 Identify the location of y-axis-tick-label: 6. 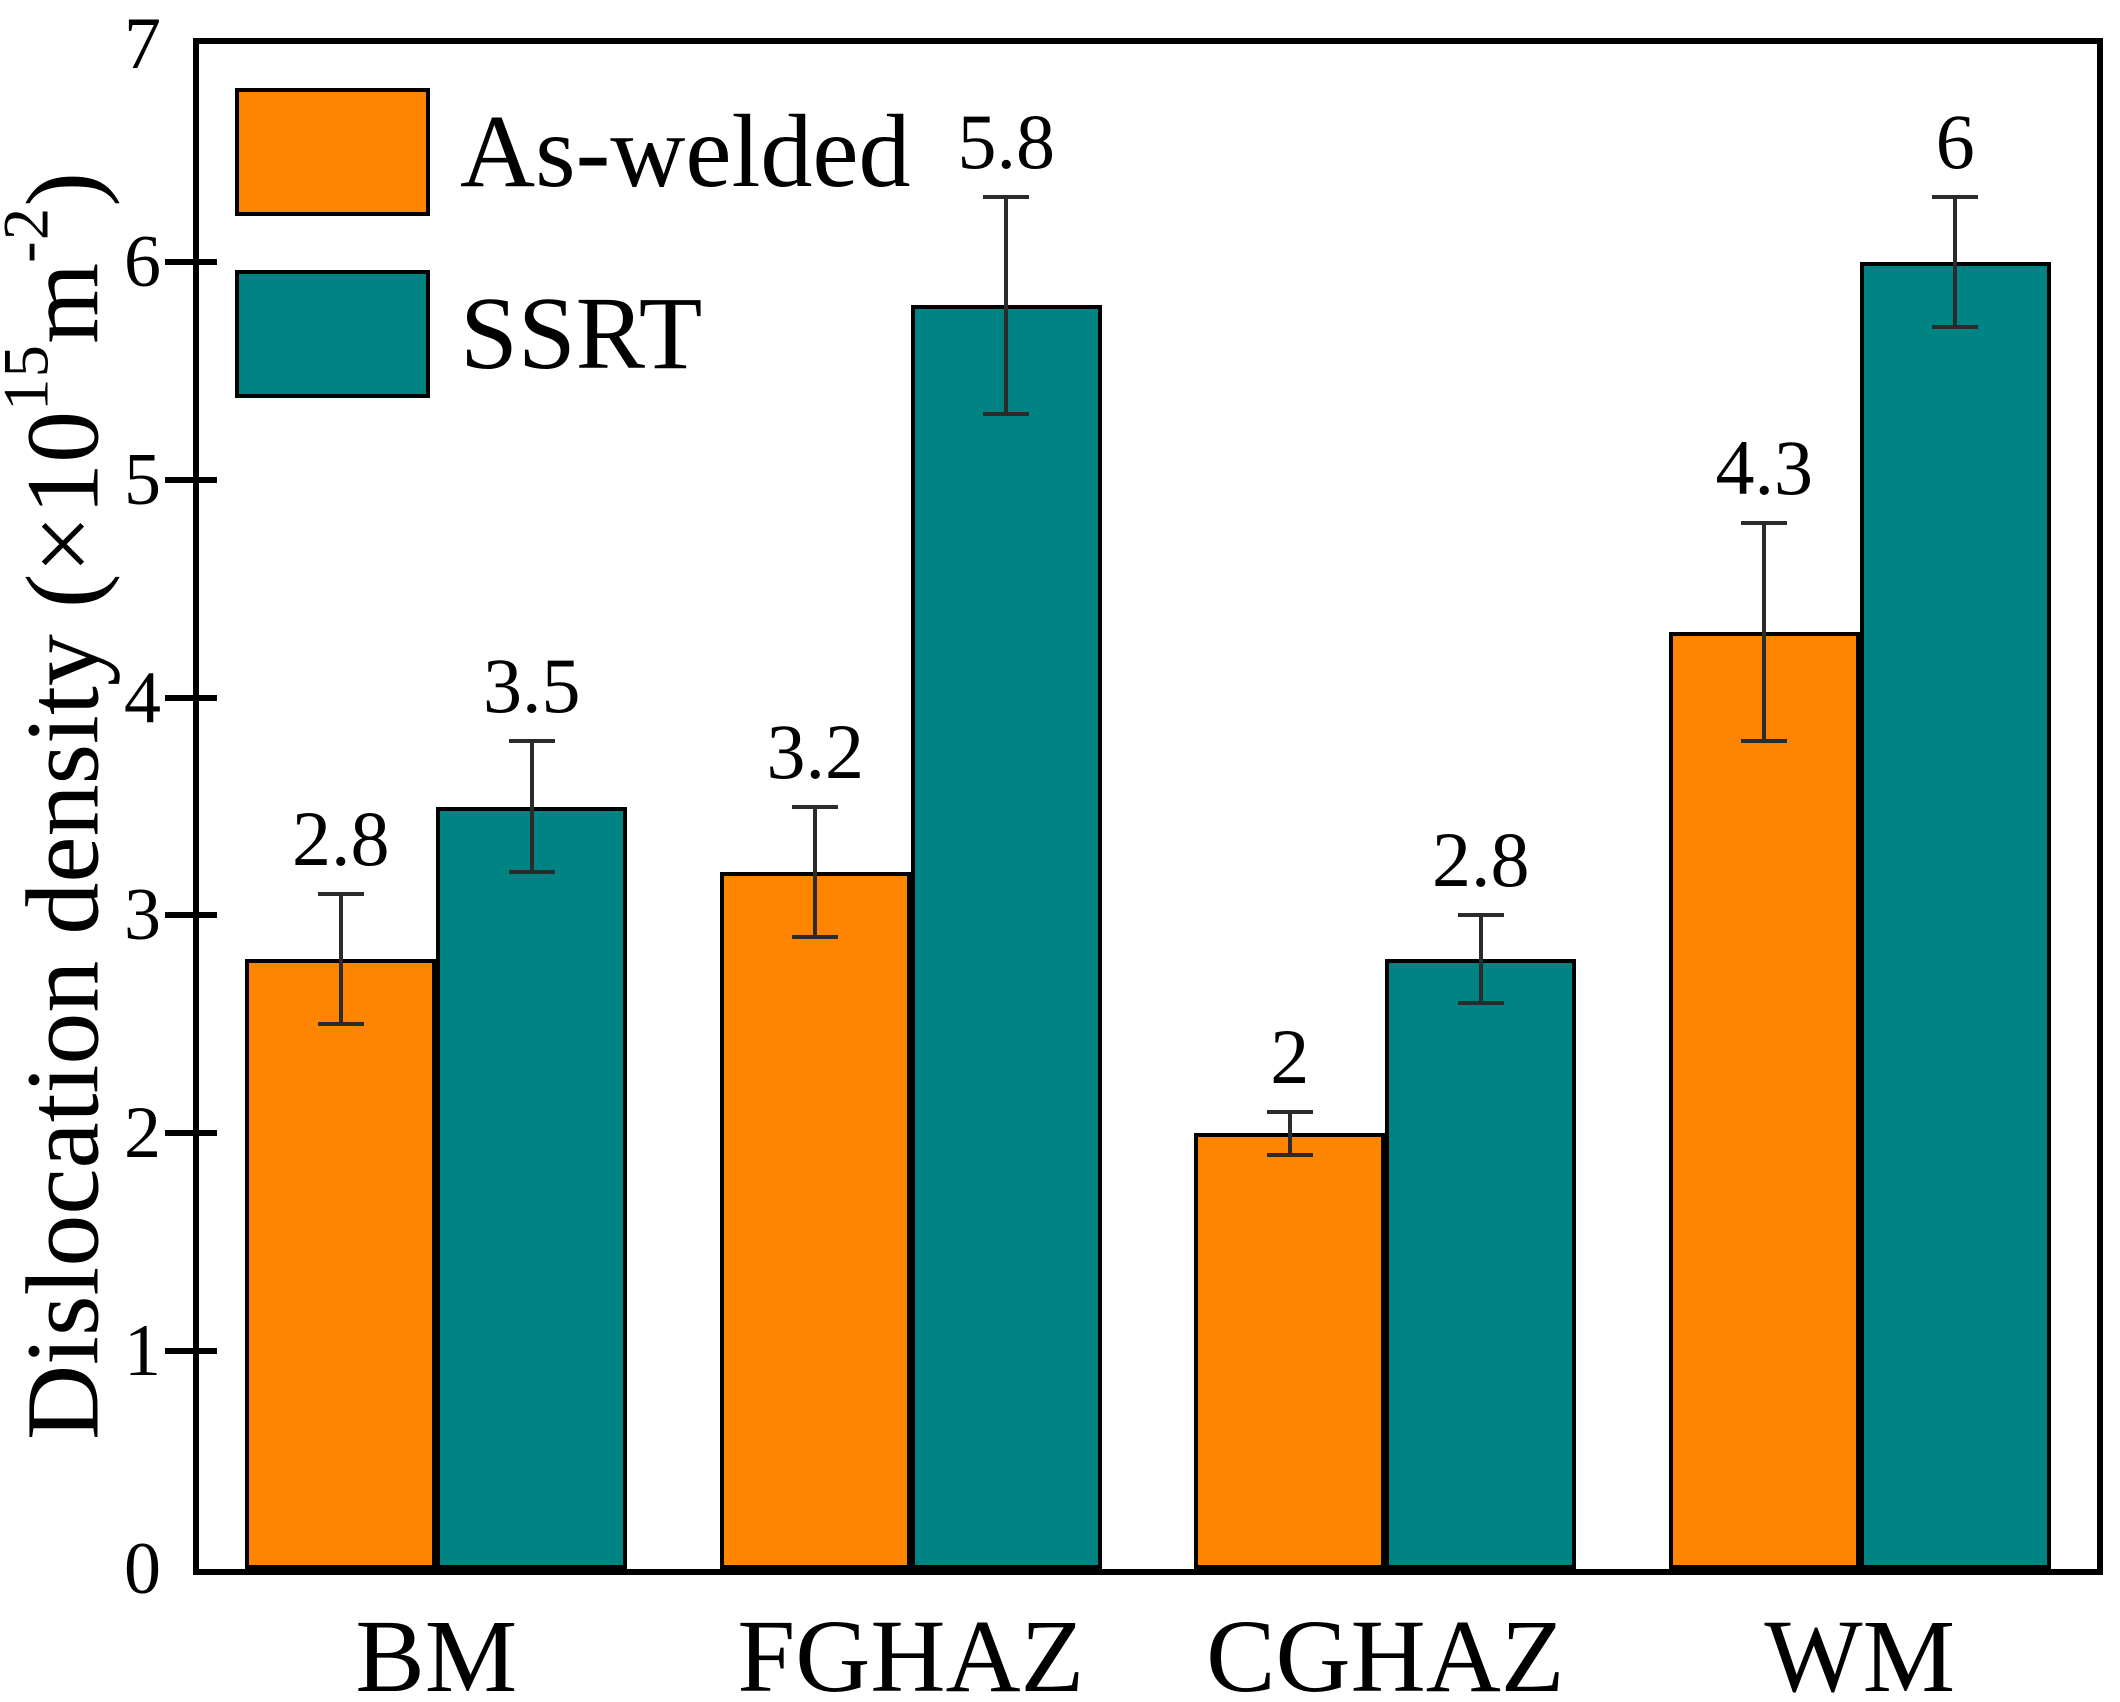
(142, 261).